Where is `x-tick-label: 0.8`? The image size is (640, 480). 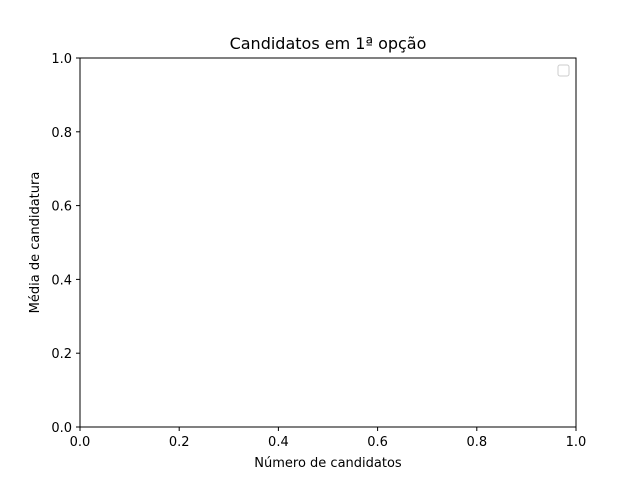
x-tick-label: 0.8 is located at coordinates (476, 442).